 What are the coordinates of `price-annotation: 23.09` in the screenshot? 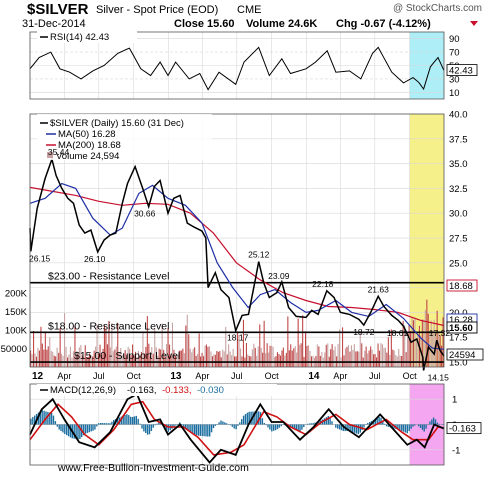 It's located at (279, 276).